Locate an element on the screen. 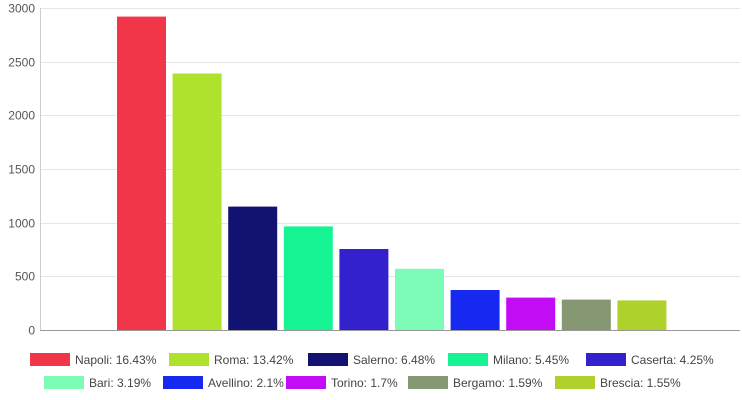 Image resolution: width=742 pixels, height=400 pixels. legend-item-salerno: Salerno: 6.48% is located at coordinates (371, 360).